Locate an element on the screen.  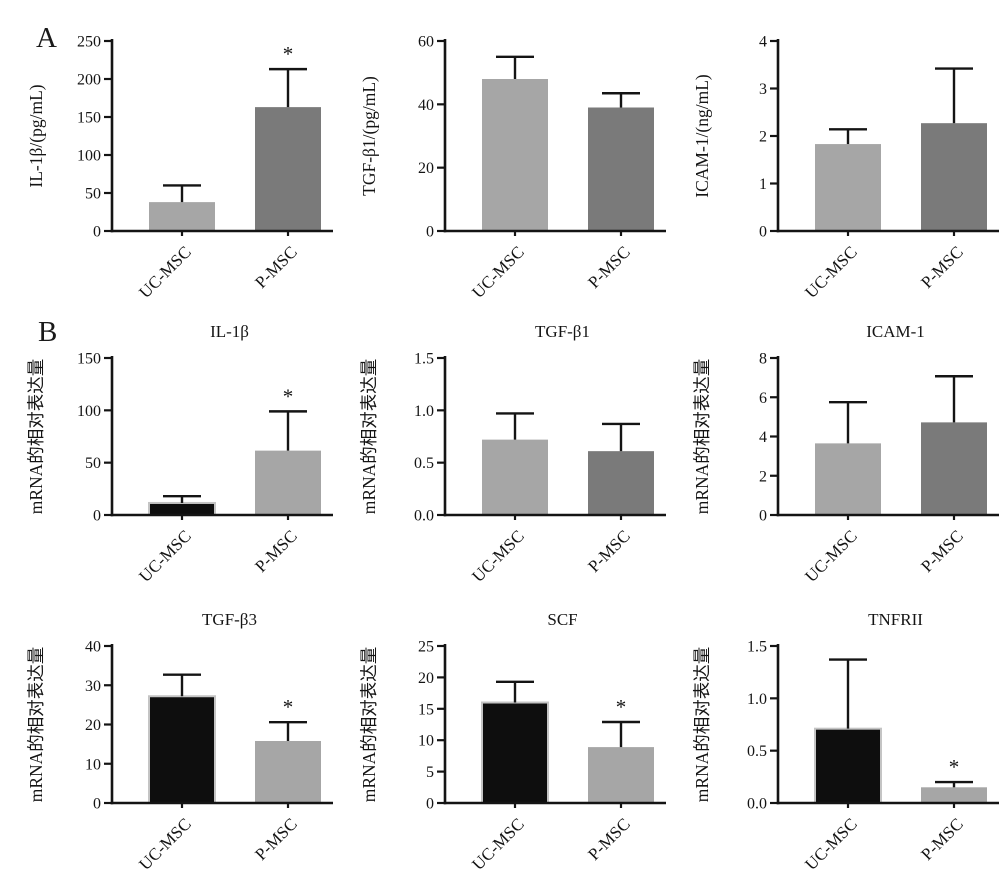
chart-title: TNFRII is located at coordinates (895, 619).